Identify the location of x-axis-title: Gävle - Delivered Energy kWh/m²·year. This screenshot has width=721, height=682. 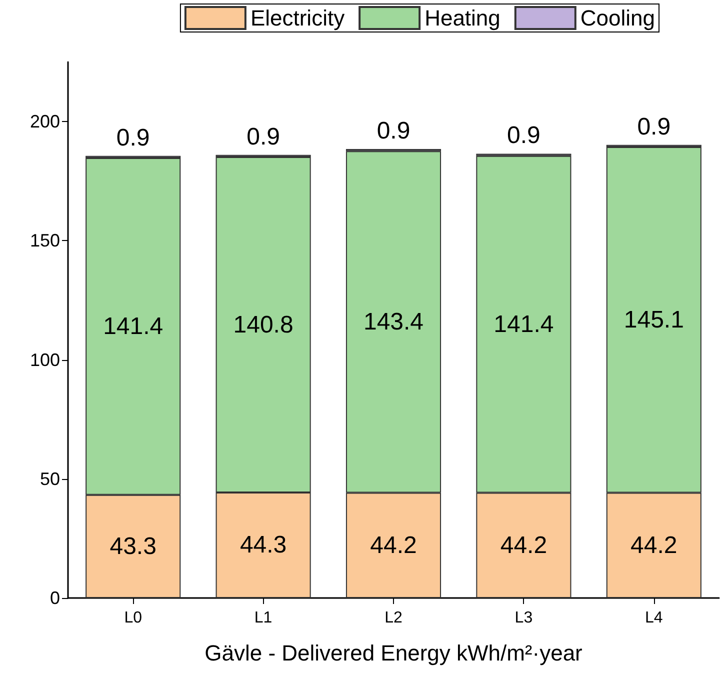
(393, 653).